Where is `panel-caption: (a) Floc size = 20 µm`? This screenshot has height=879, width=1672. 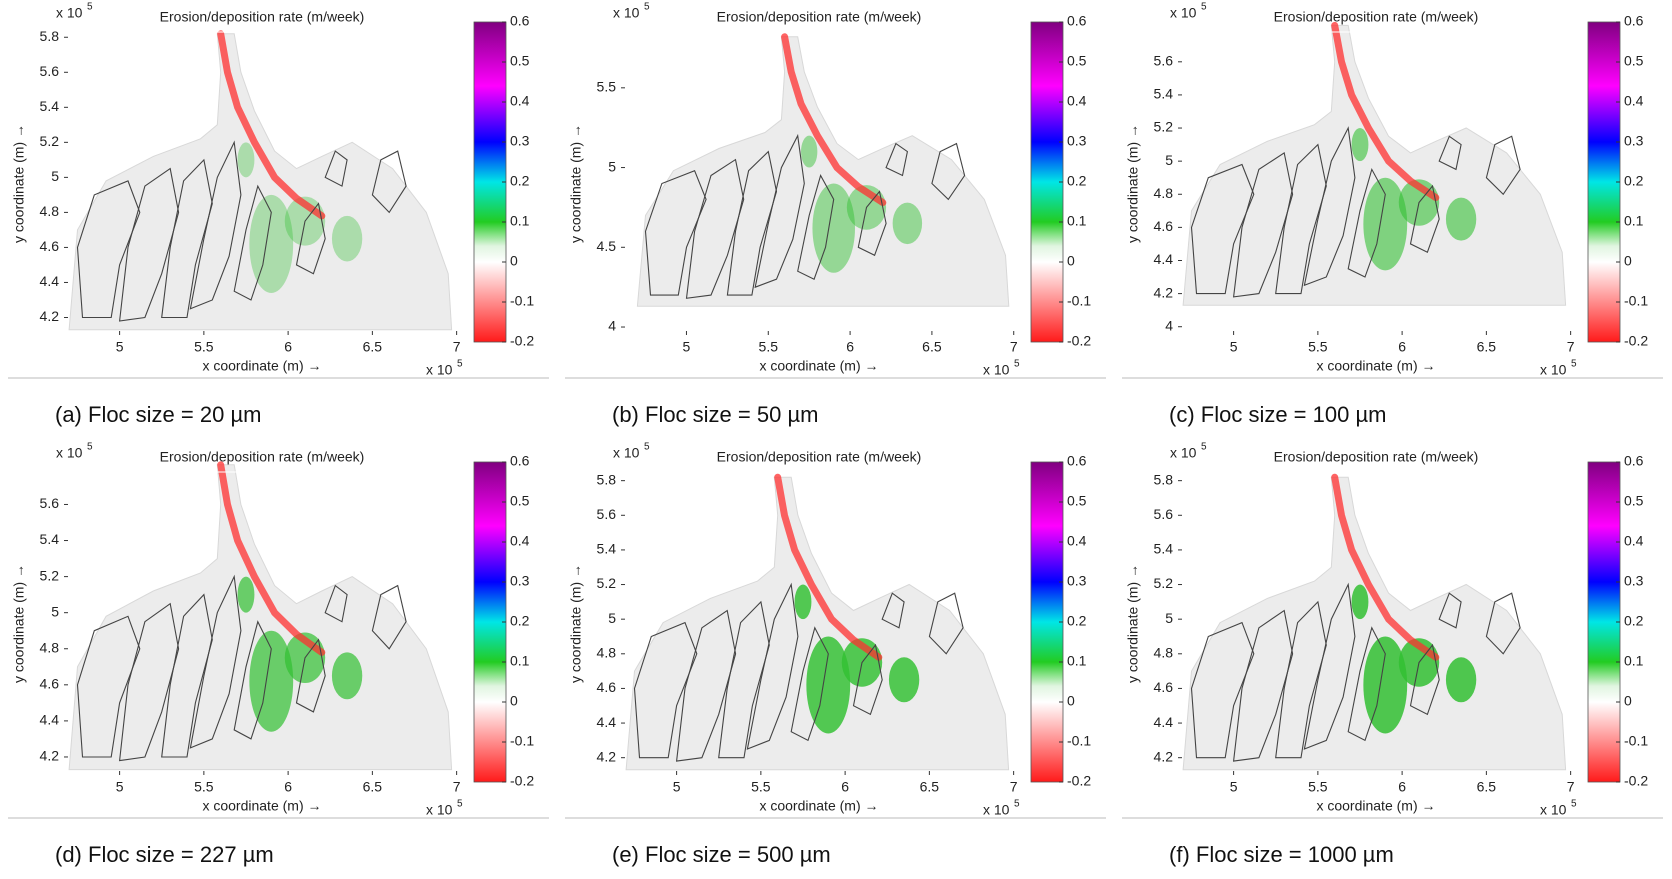 panel-caption: (a) Floc size = 20 µm is located at coordinates (158, 414).